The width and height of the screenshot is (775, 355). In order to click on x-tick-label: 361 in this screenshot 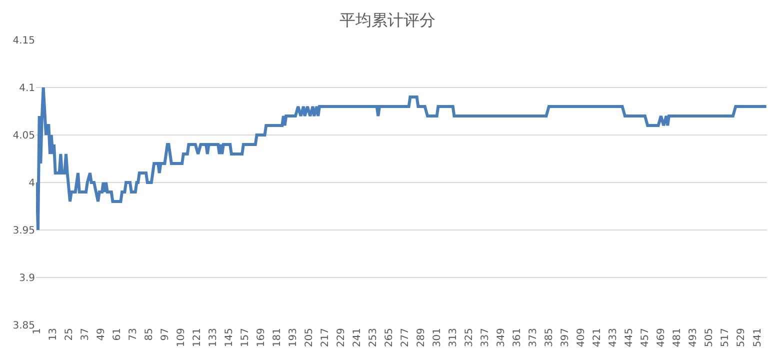, I will do `click(518, 338)`.